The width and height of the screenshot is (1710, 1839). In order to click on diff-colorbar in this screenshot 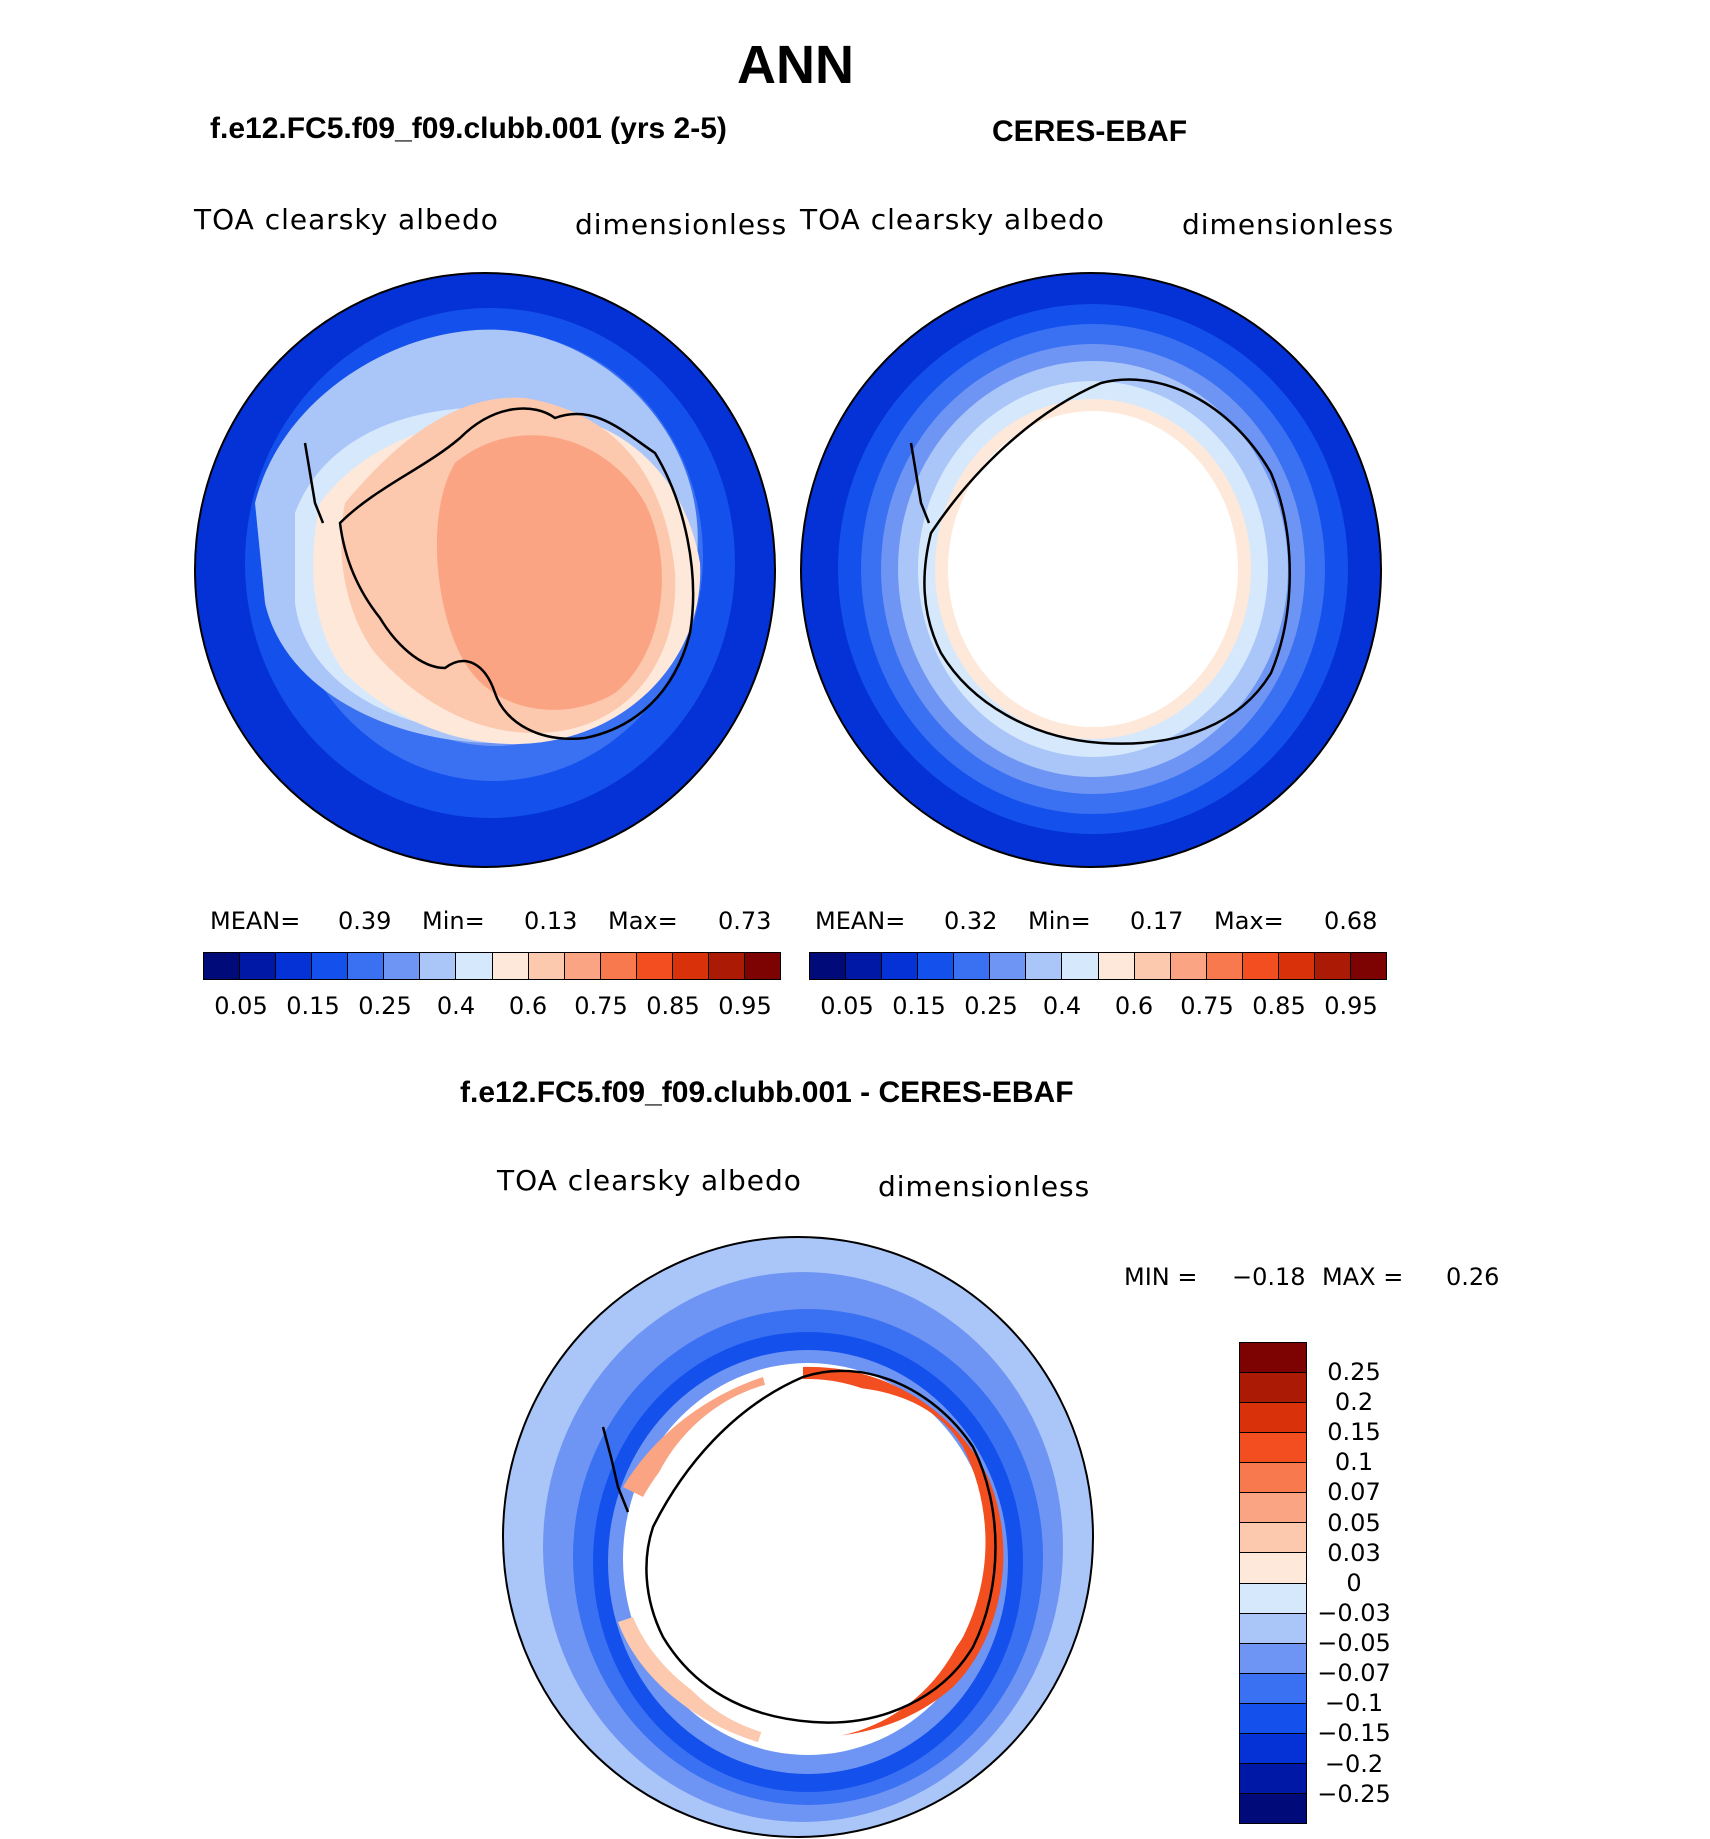, I will do `click(1273, 1583)`.